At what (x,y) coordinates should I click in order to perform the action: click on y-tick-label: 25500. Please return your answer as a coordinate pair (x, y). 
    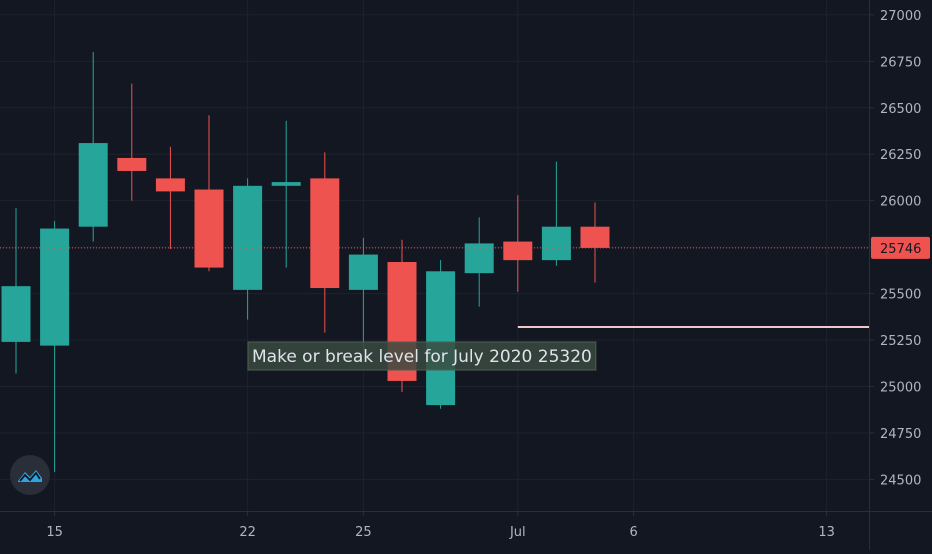
    Looking at the image, I should click on (900, 295).